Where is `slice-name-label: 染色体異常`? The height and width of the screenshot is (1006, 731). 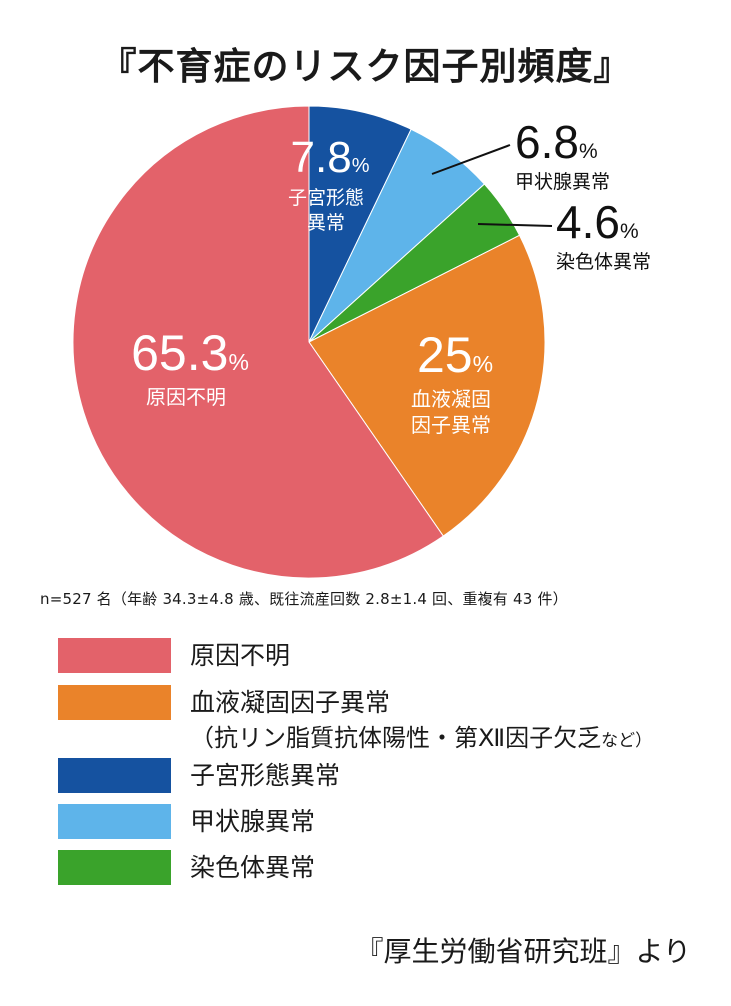 slice-name-label: 染色体異常 is located at coordinates (603, 262).